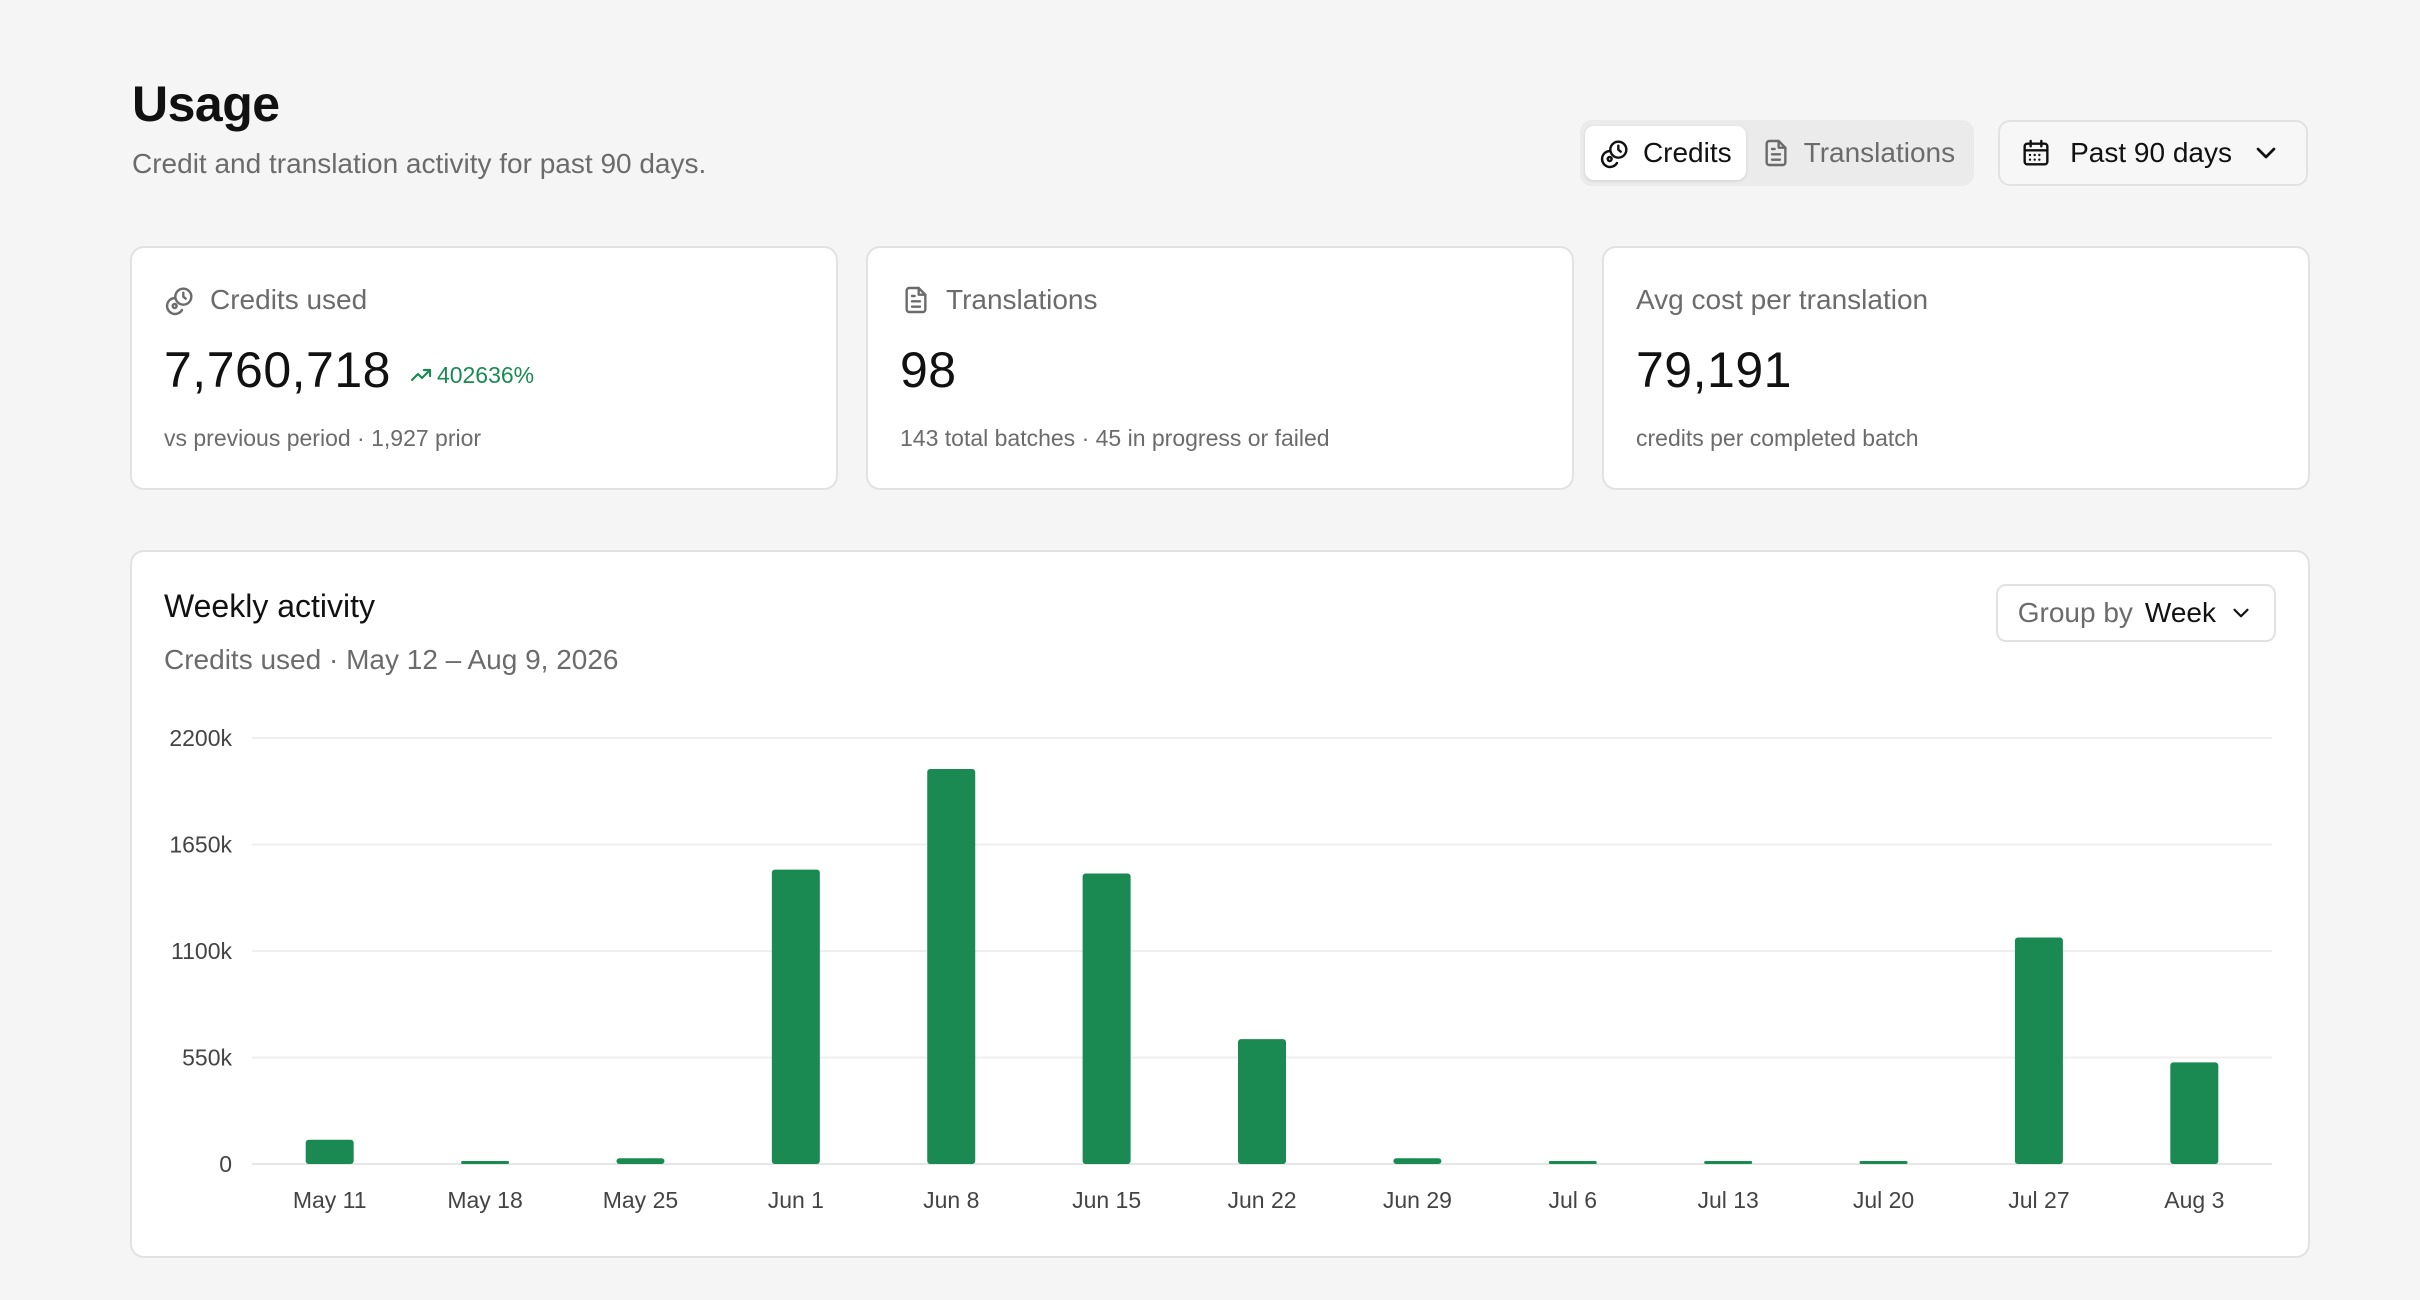  I want to click on date-range-select: Past 90 days, so click(2153, 153).